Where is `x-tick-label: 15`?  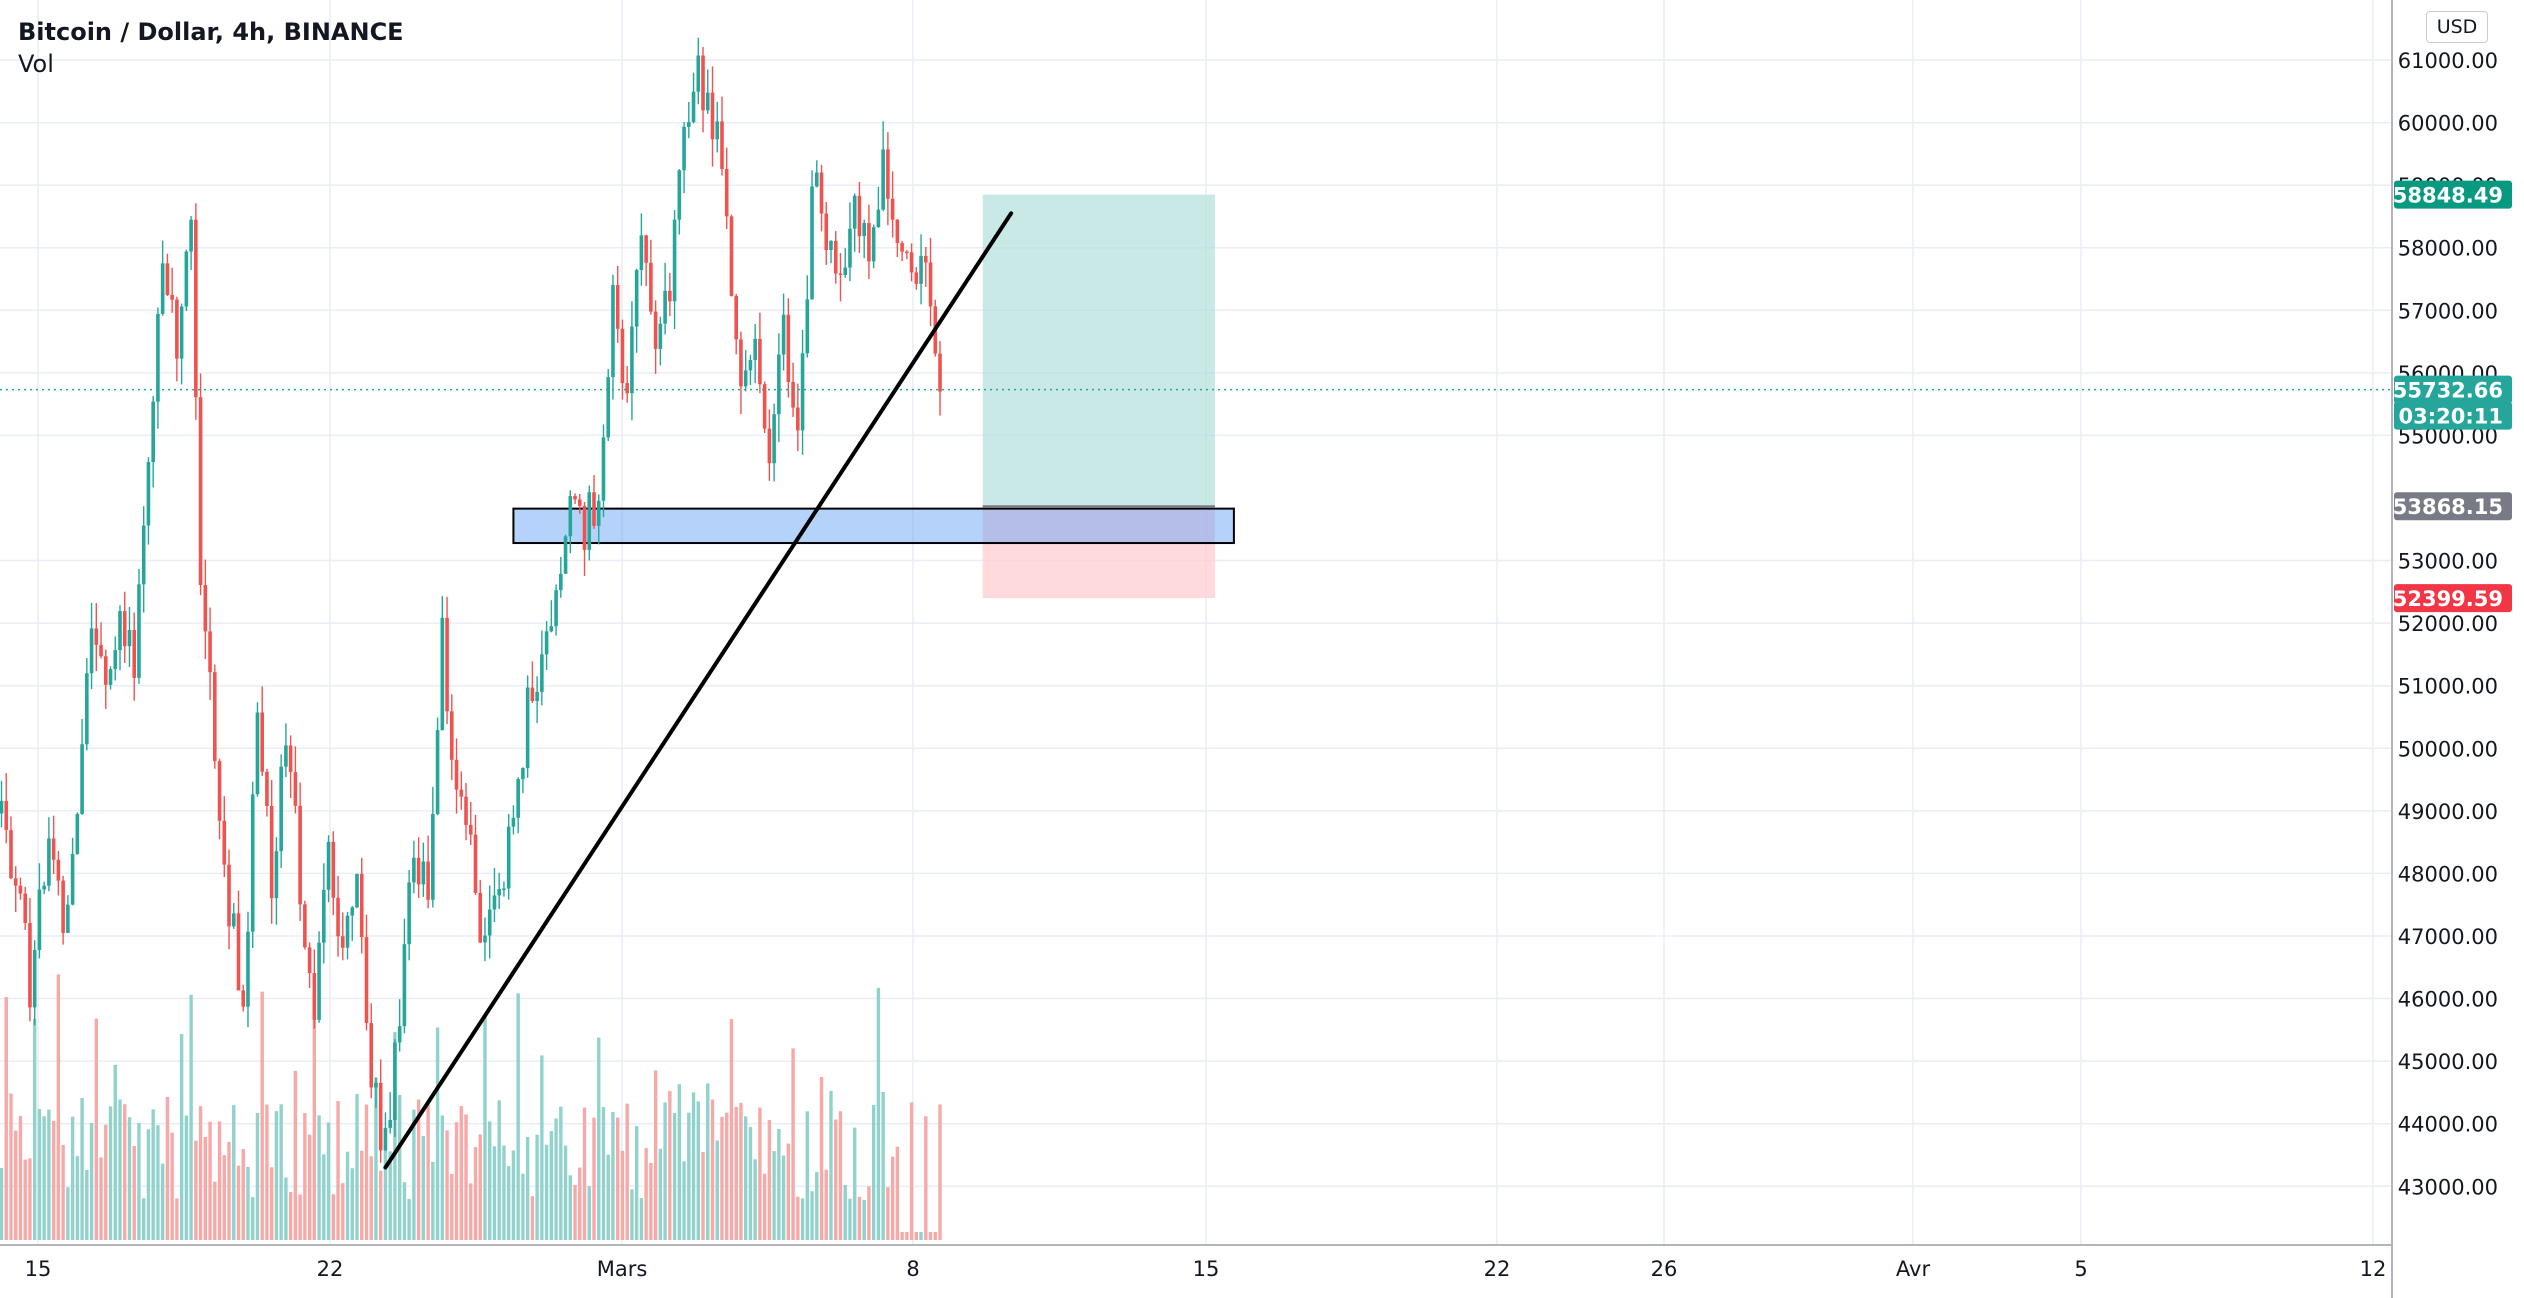 x-tick-label: 15 is located at coordinates (1206, 1269).